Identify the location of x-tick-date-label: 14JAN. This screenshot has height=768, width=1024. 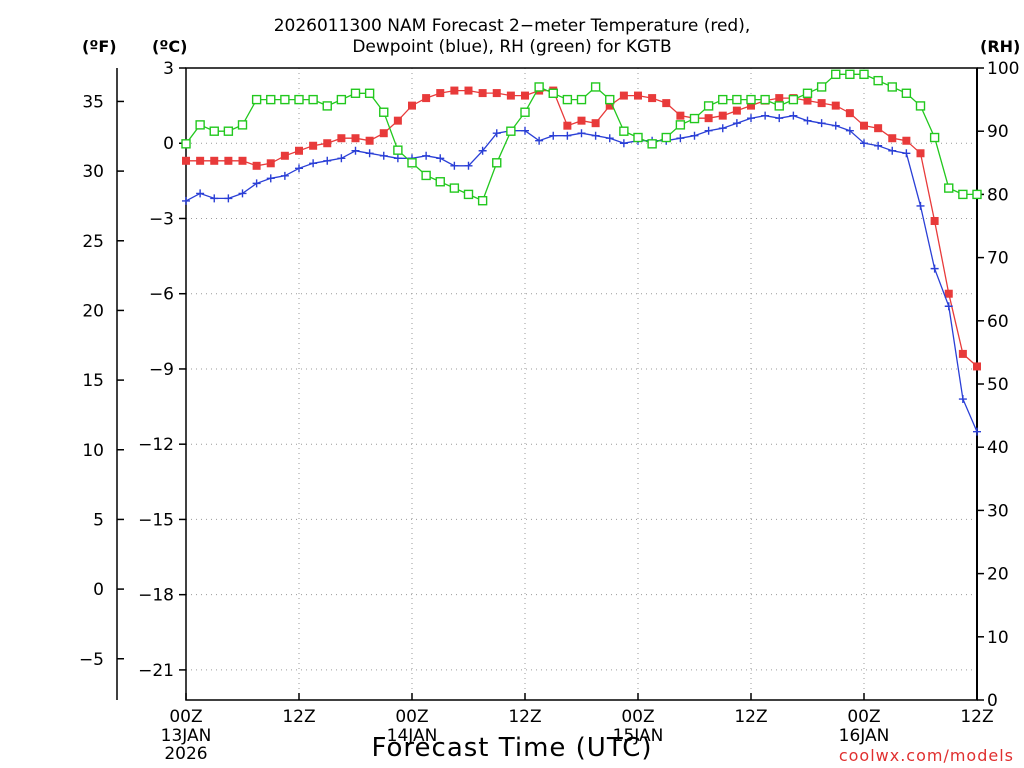
(412, 736).